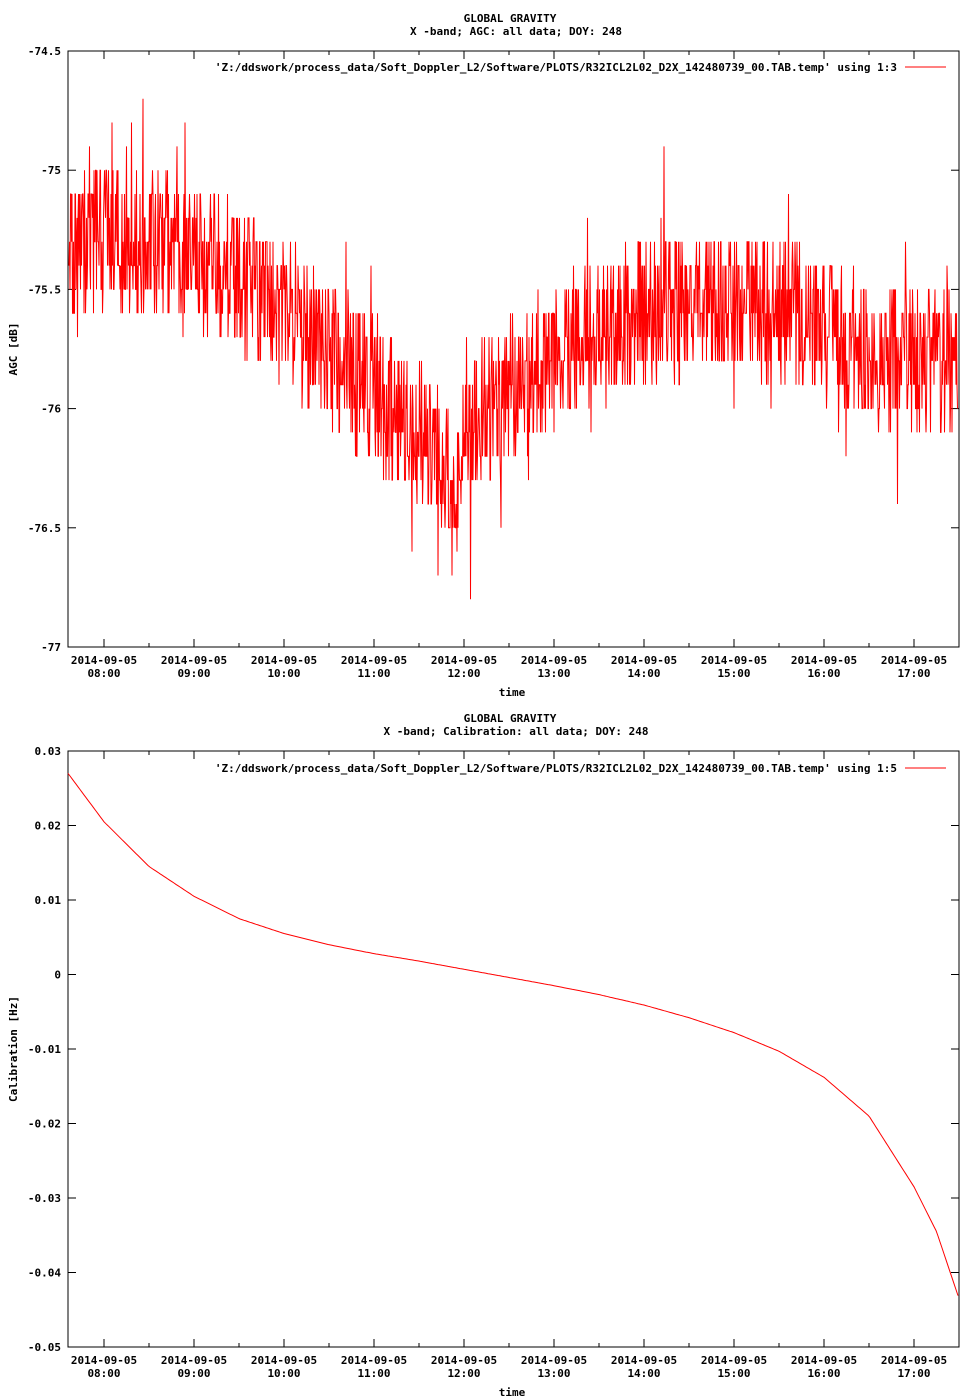  Describe the element at coordinates (44, 1124) in the screenshot. I see `y-tick-label: -0.02` at that location.